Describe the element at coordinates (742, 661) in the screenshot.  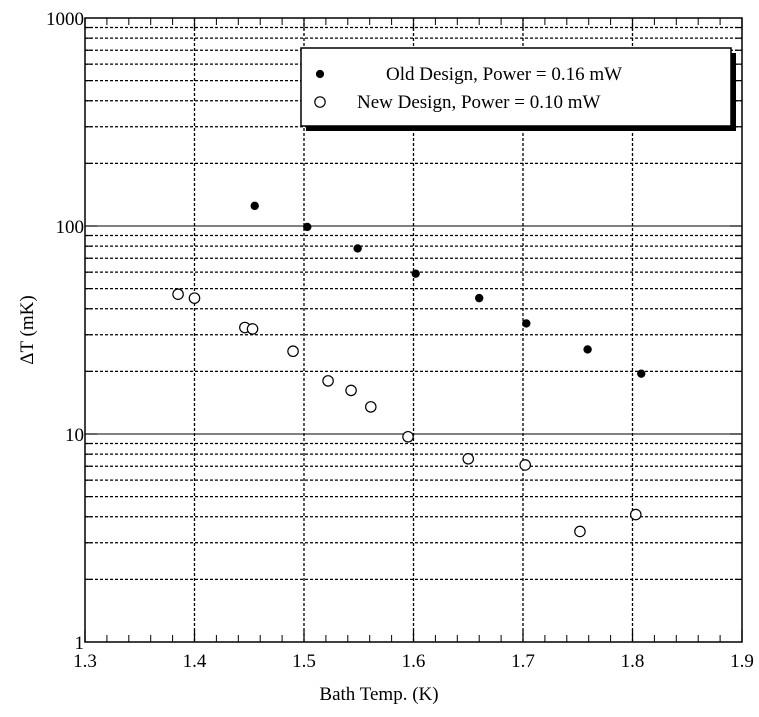
I see `x-tick-label: 1.9` at that location.